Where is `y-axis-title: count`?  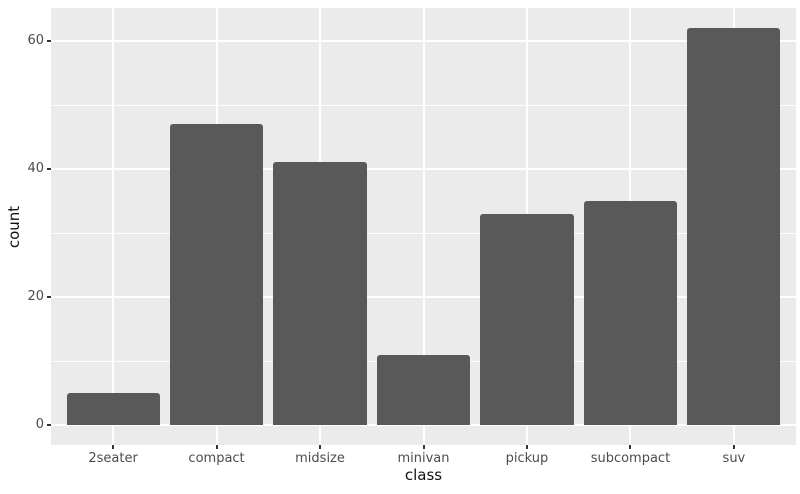 y-axis-title: count is located at coordinates (14, 226).